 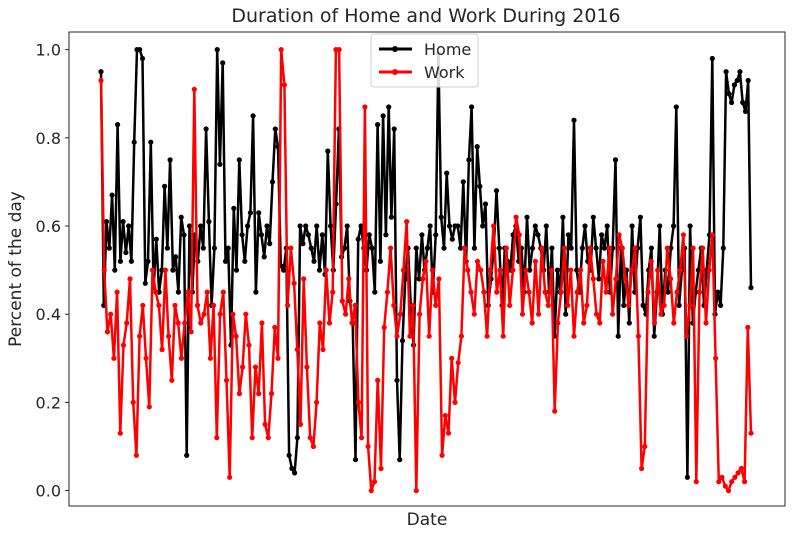 What do you see at coordinates (425, 16) in the screenshot?
I see `chart-title: Duration of Home and Work During 2016` at bounding box center [425, 16].